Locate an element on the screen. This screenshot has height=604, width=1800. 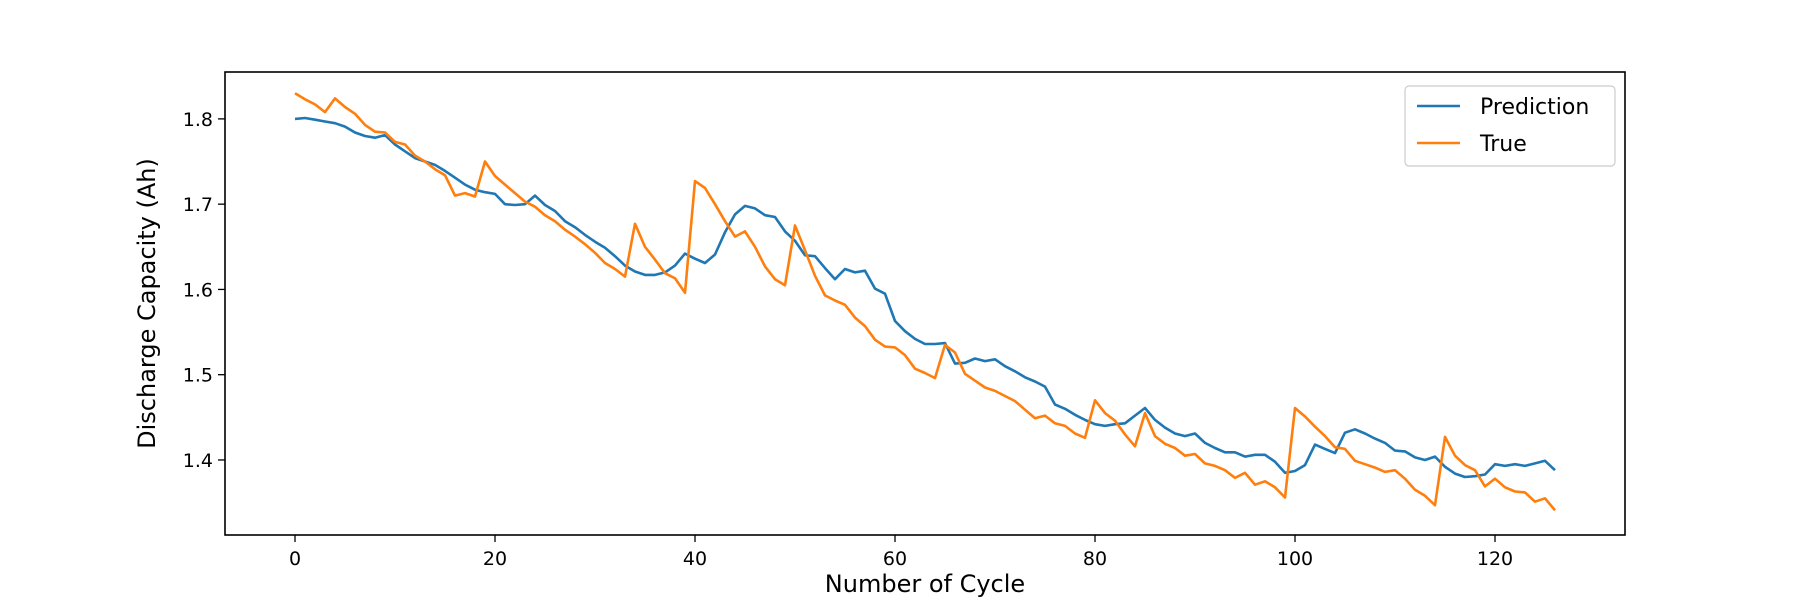
legend: Prediction True is located at coordinates (1510, 126).